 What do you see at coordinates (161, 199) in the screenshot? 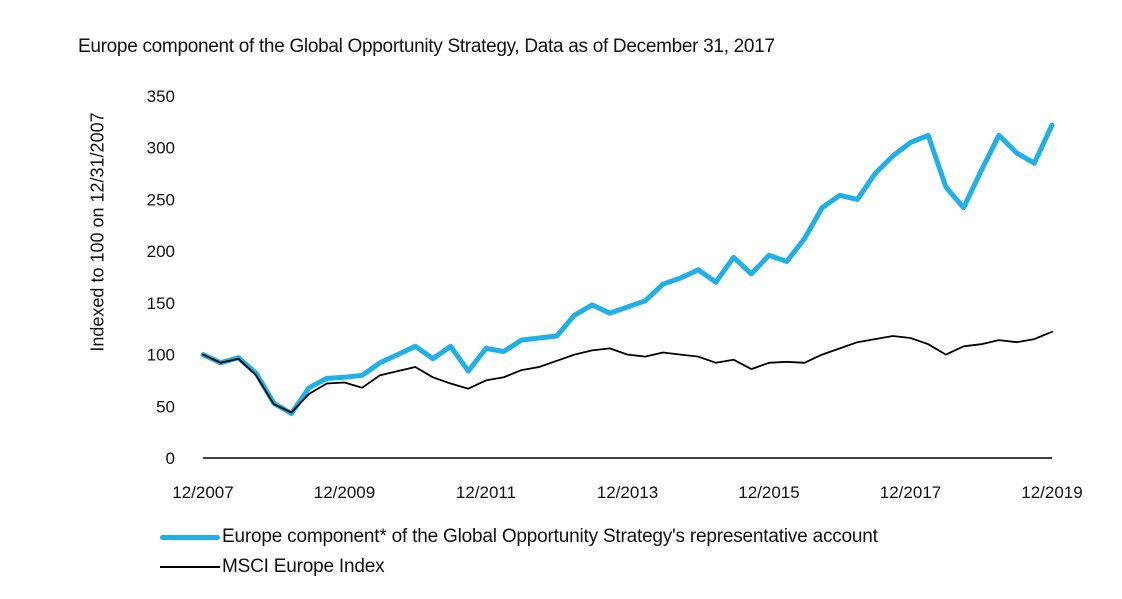
I see `y-tick-label: 250` at bounding box center [161, 199].